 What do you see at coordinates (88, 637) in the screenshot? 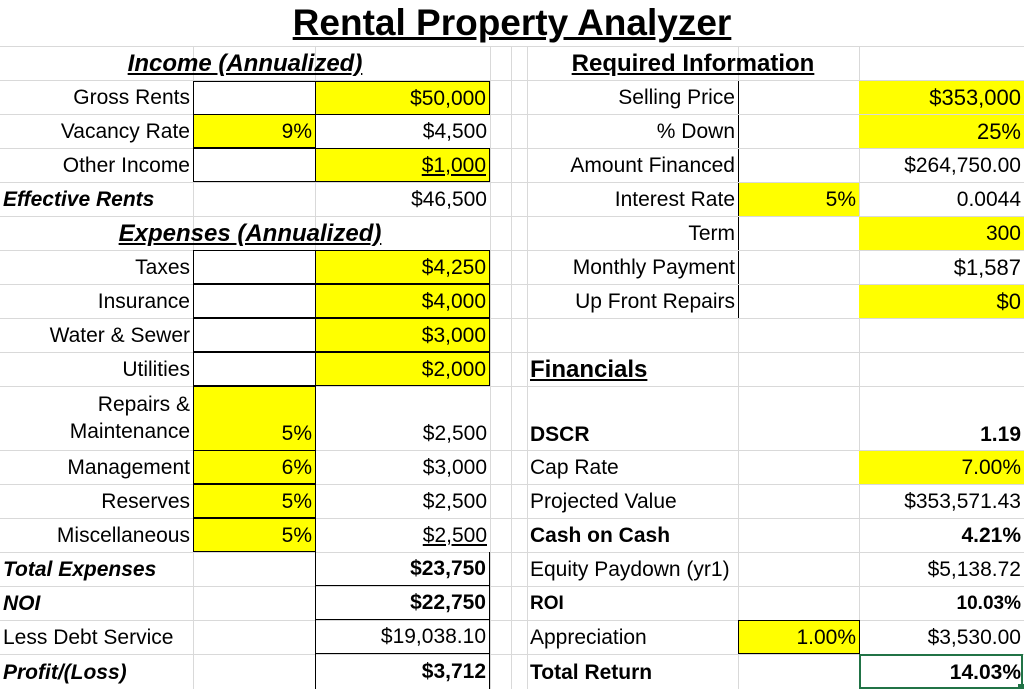
I see `debt-service-label: Less Debt Service` at bounding box center [88, 637].